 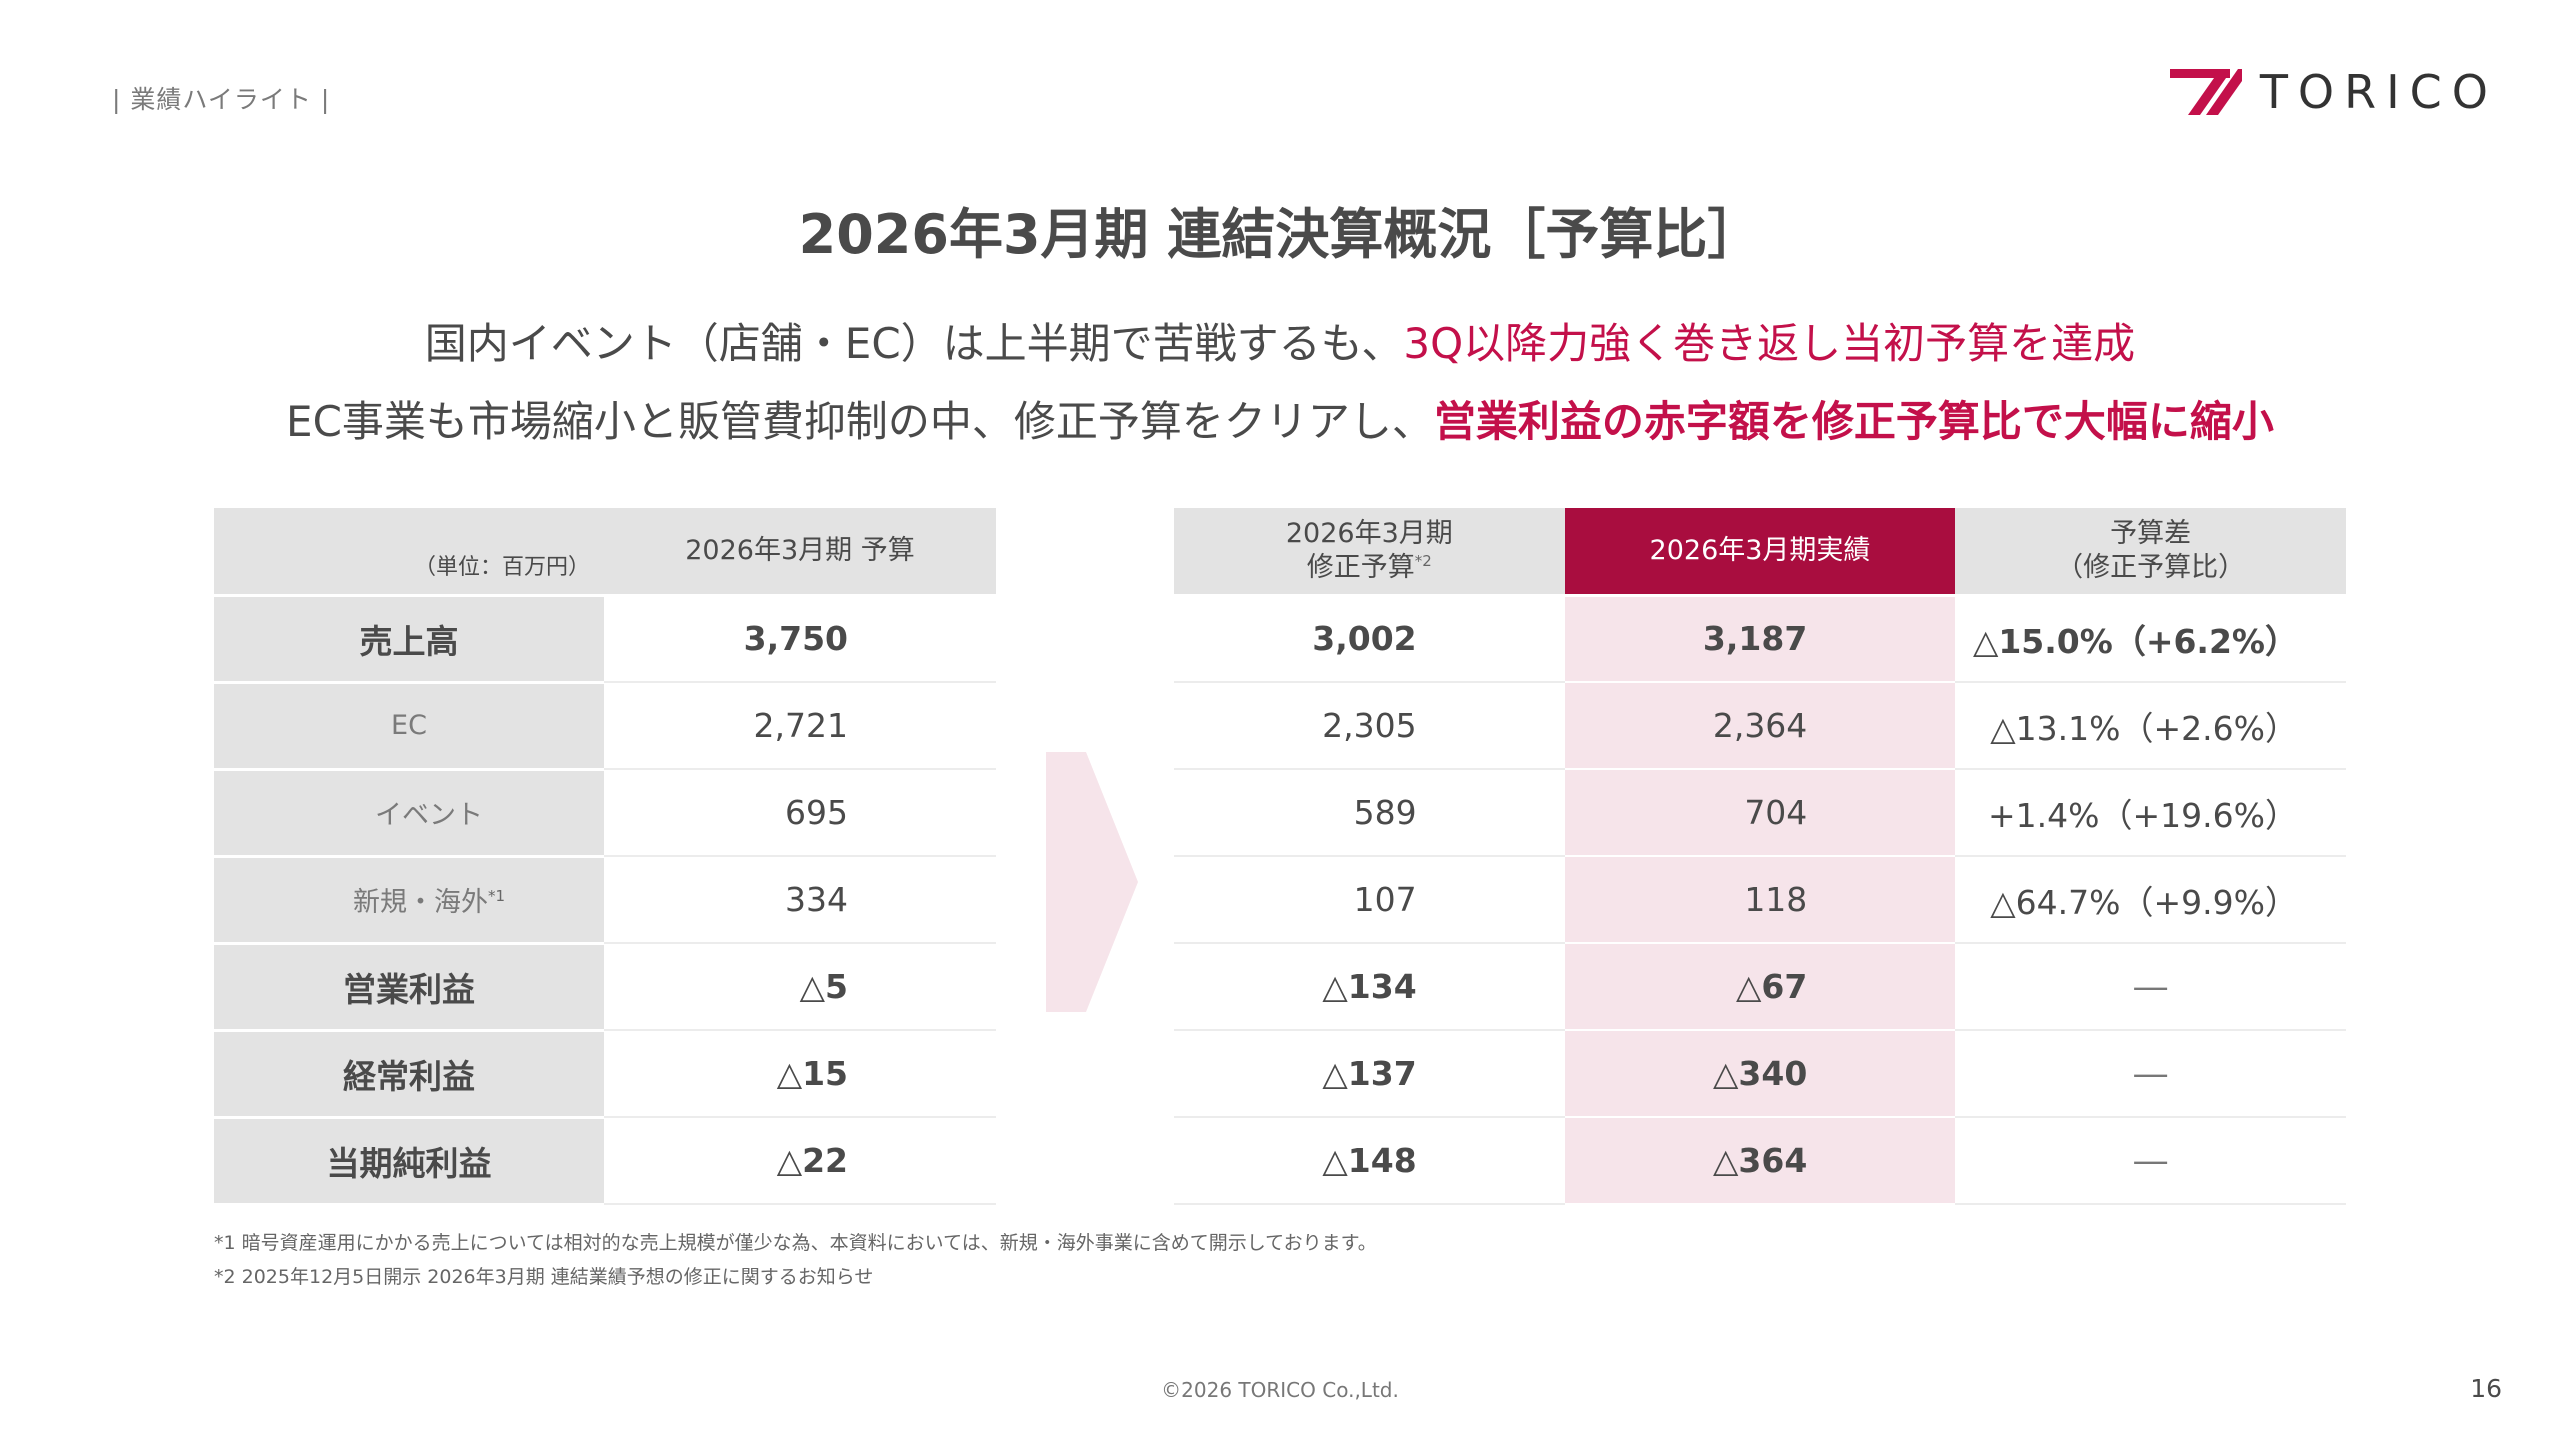 I want to click on row-label-sales: 売上高, so click(x=409, y=639).